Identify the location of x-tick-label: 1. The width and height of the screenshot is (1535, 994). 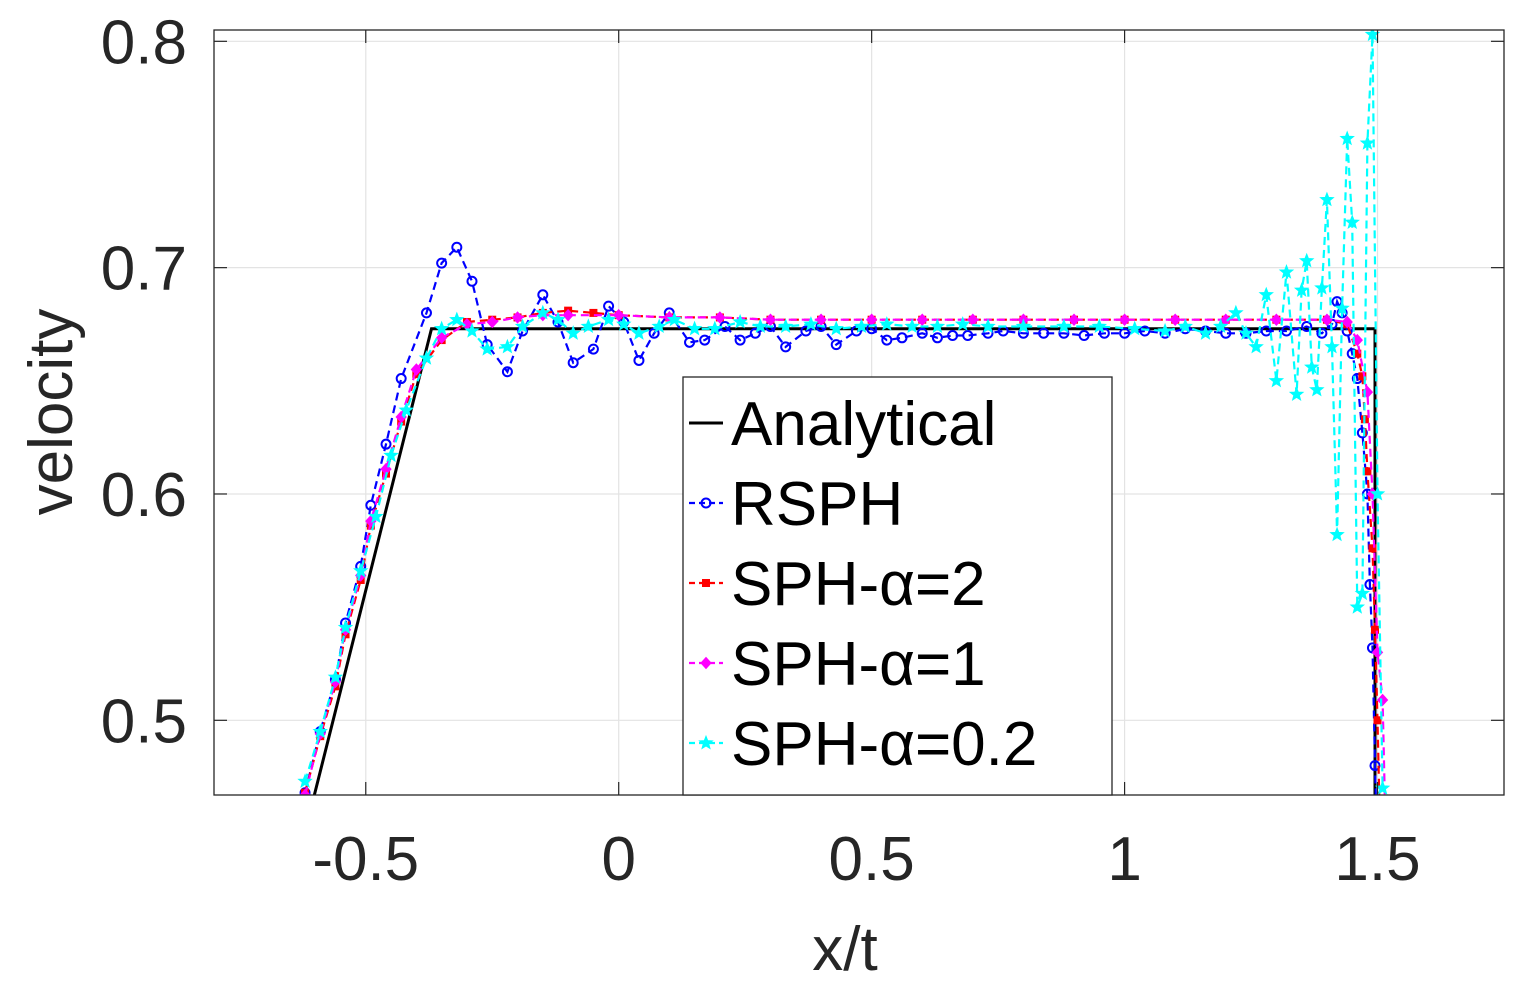
(1124, 859).